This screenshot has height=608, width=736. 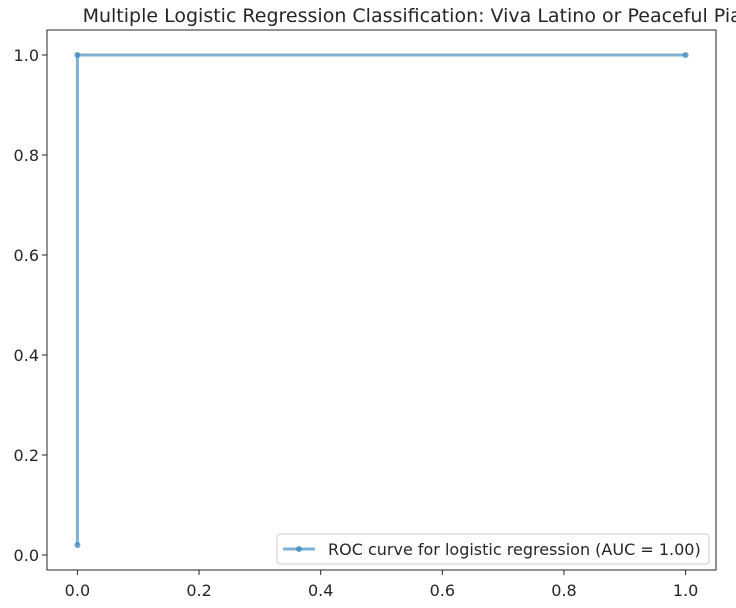 What do you see at coordinates (30, 305) in the screenshot?
I see `y-axis: 0.0 0.2 0.4 0.6 0.8 1.0` at bounding box center [30, 305].